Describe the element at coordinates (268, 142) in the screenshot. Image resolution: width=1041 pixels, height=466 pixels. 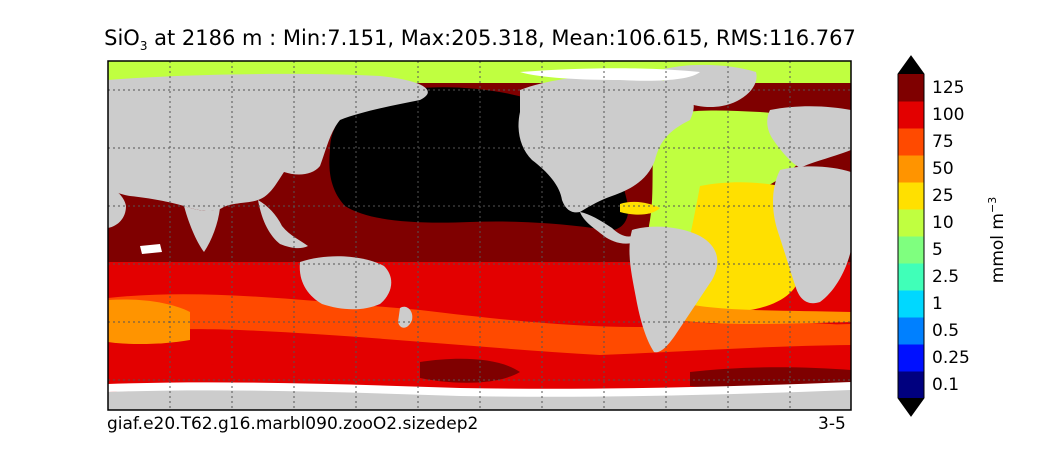
I see `eurasia-land` at that location.